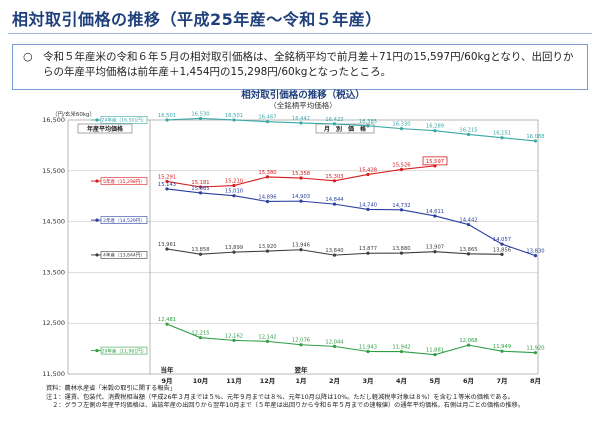 The height and width of the screenshot is (424, 600). Describe the element at coordinates (53, 222) in the screenshot. I see `y-tick-label: 14,500` at that location.